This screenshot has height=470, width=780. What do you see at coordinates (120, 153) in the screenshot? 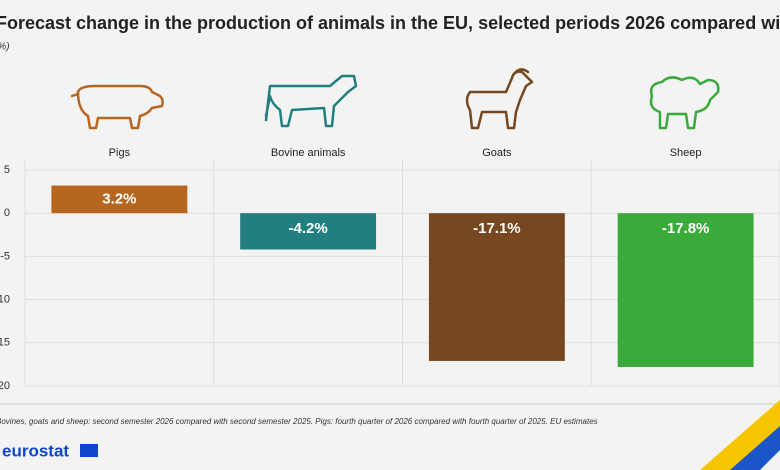
I see `category-label: Pigs` at bounding box center [120, 153].